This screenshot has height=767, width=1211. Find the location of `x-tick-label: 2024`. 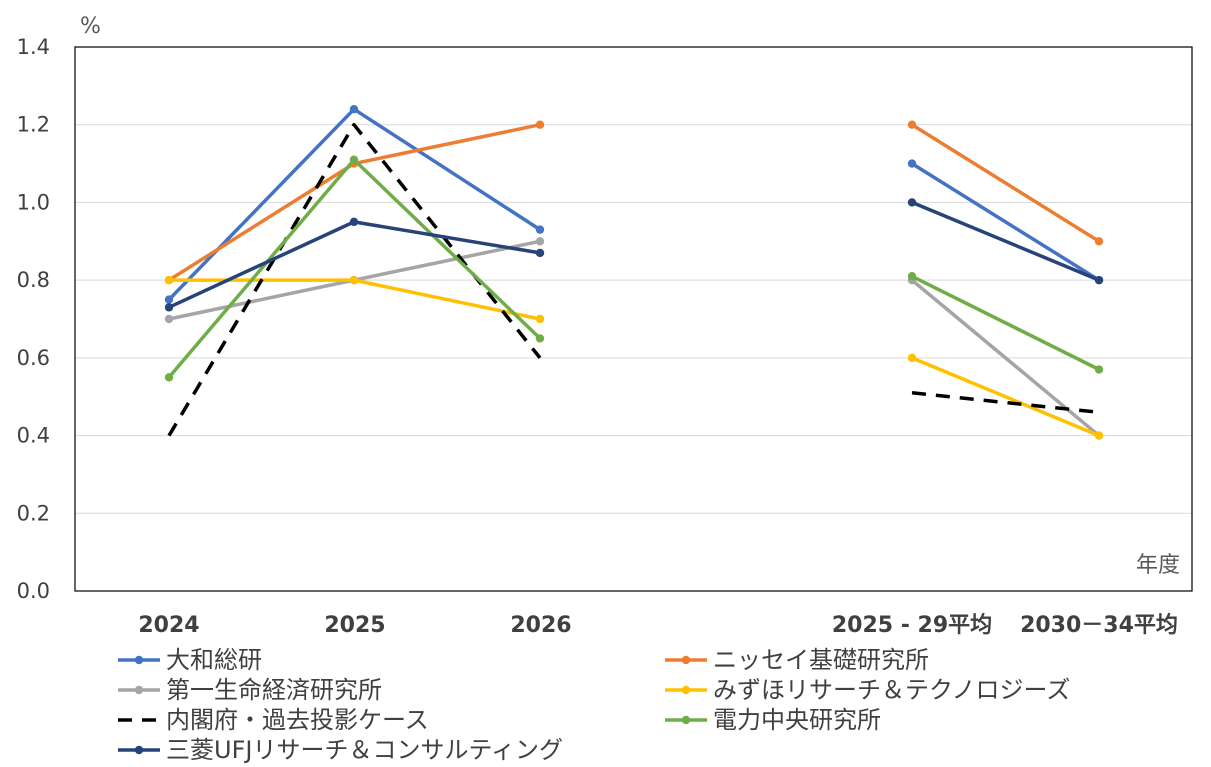

x-tick-label: 2024 is located at coordinates (168, 625).